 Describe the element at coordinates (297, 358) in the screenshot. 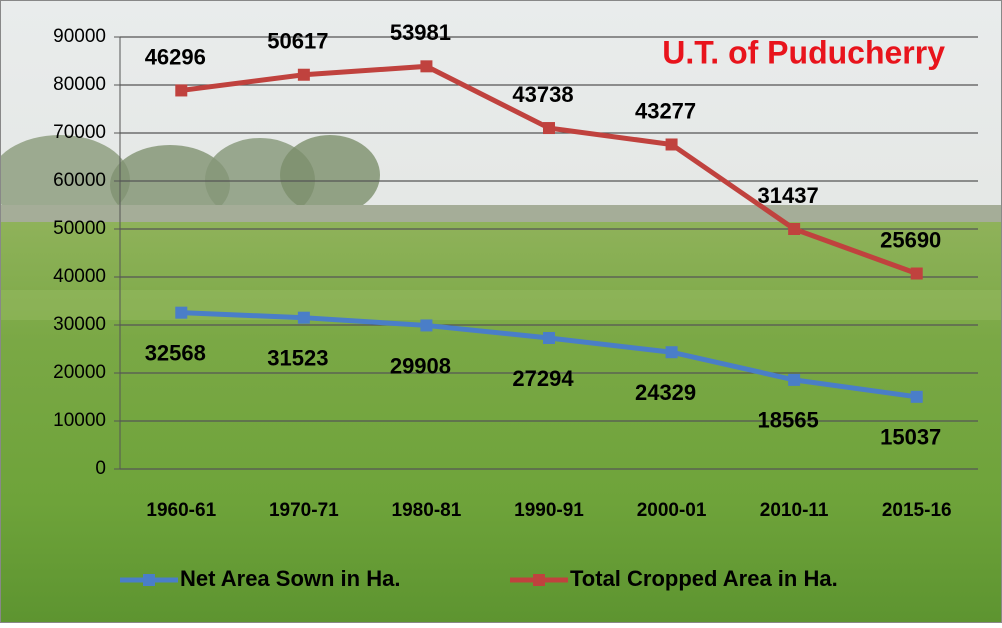

I see `data-label: 31523` at that location.